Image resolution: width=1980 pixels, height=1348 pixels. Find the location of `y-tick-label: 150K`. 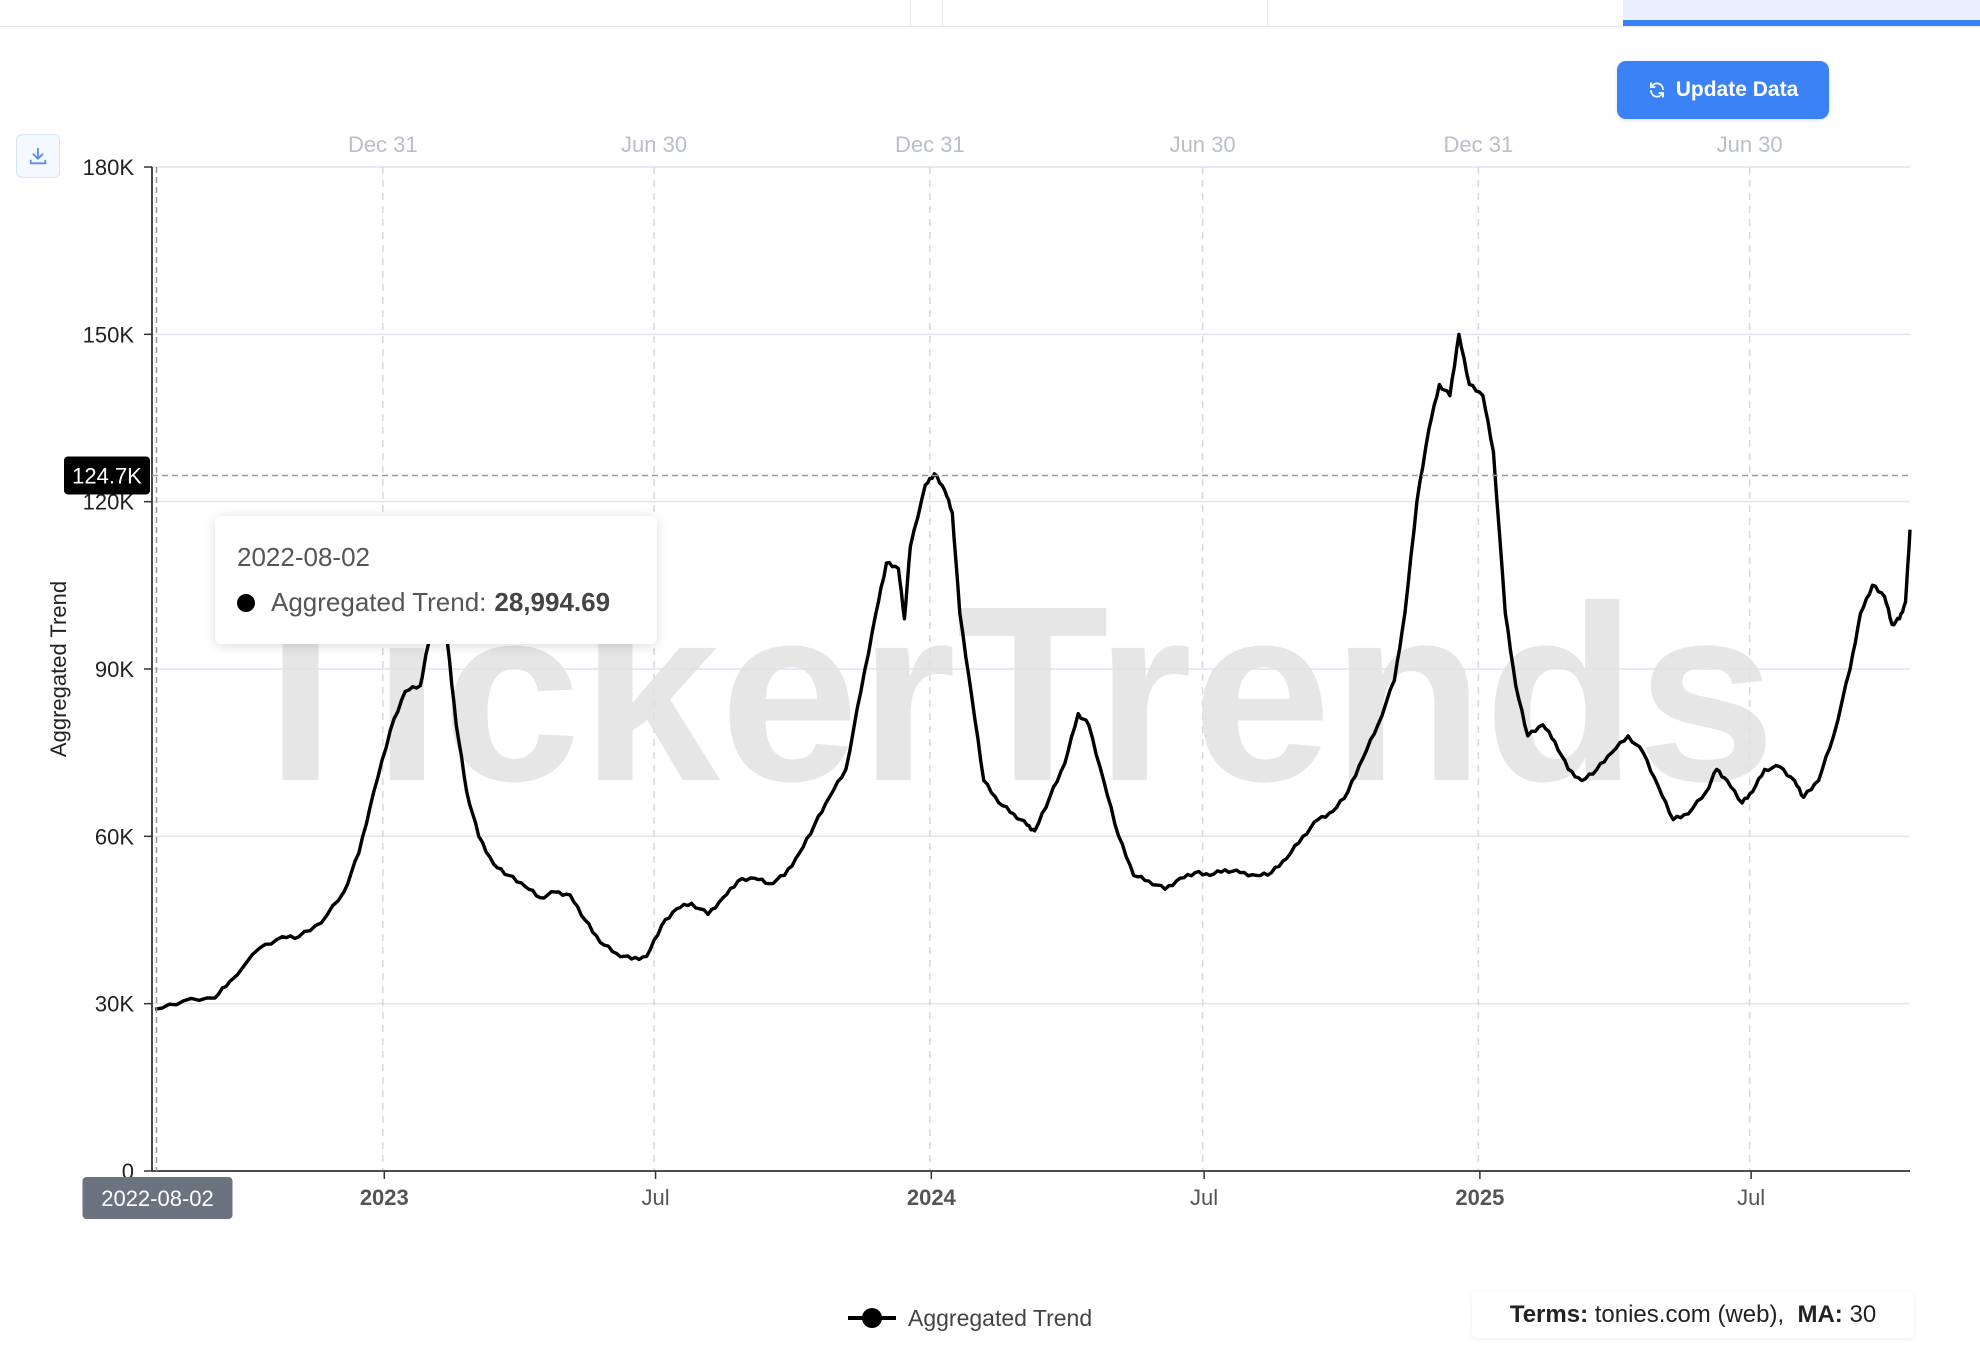

y-tick-label: 150K is located at coordinates (109, 334).